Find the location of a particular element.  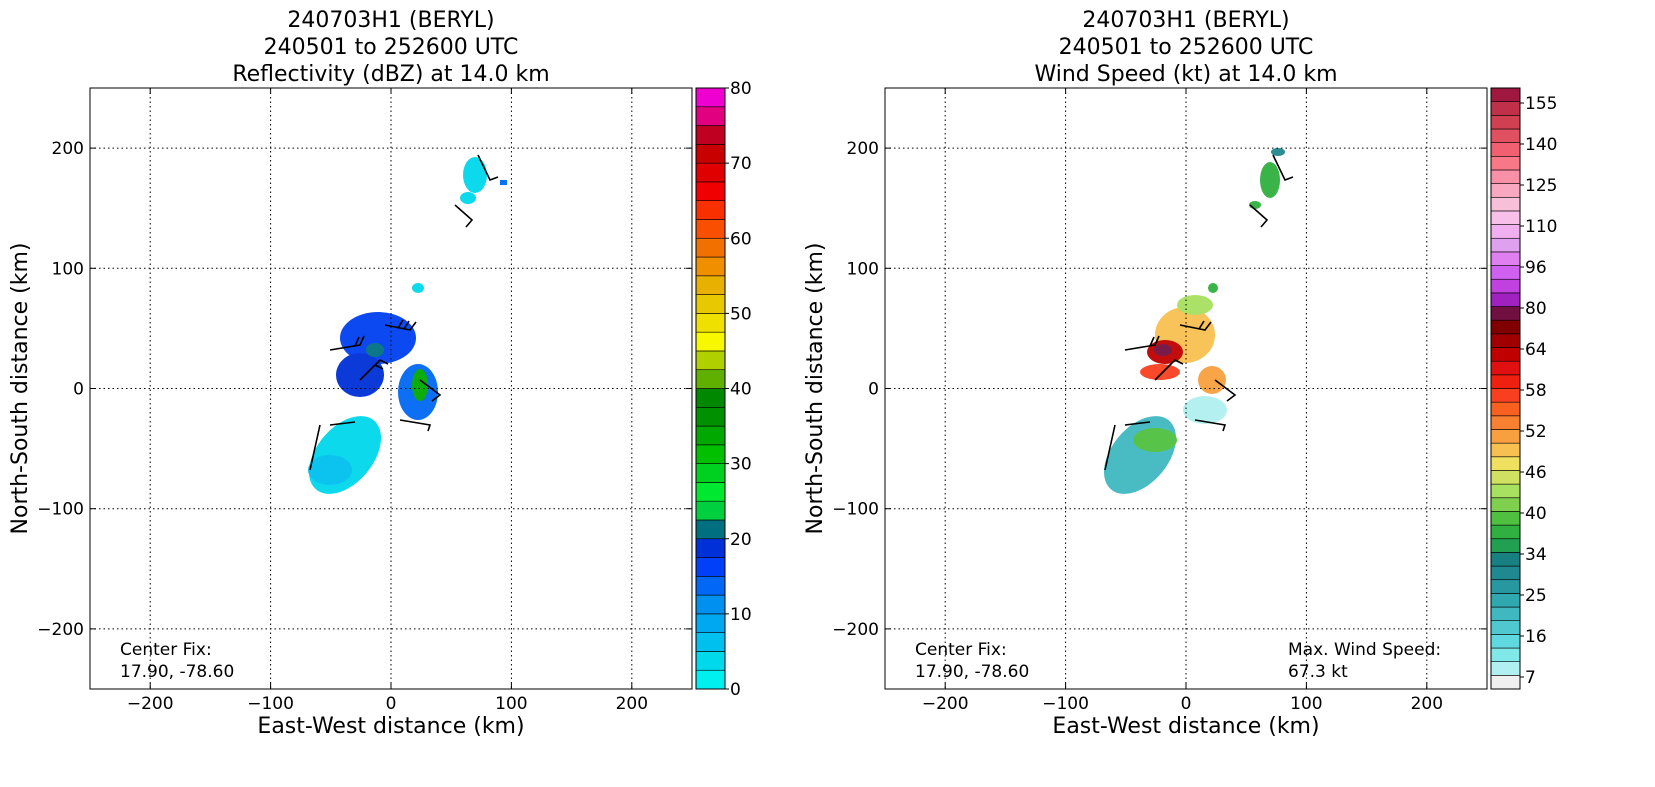

colorbar-tick-label: 80 is located at coordinates (741, 89).